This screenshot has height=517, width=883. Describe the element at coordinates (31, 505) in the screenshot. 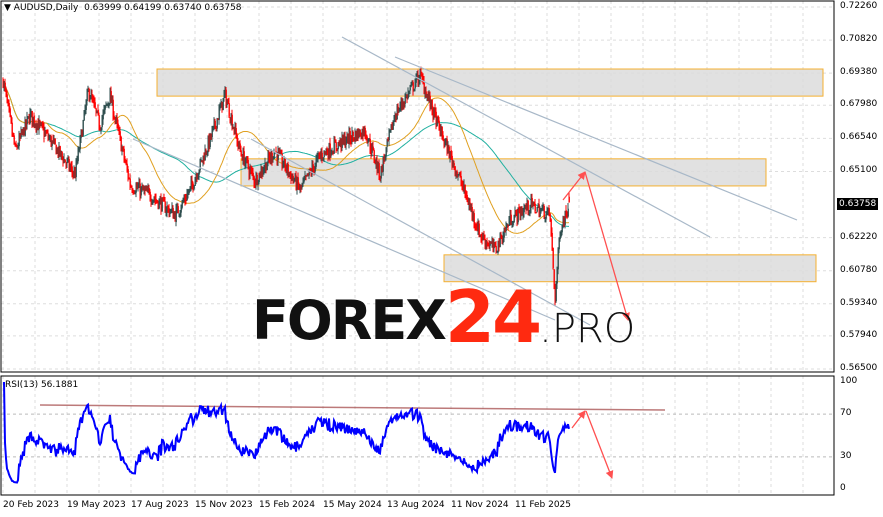

I see `date-axis-label: 20 Feb 2023` at that location.